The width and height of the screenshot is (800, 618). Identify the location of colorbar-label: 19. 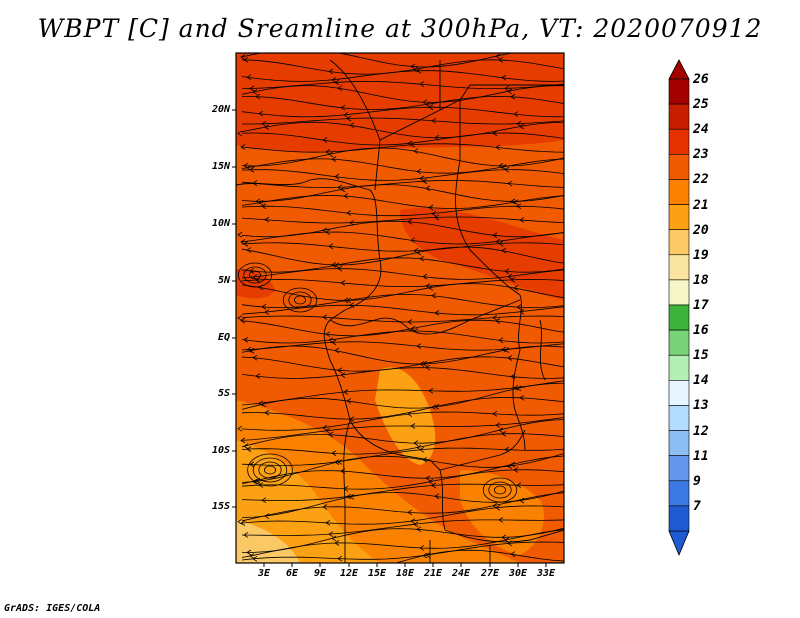
(701, 255).